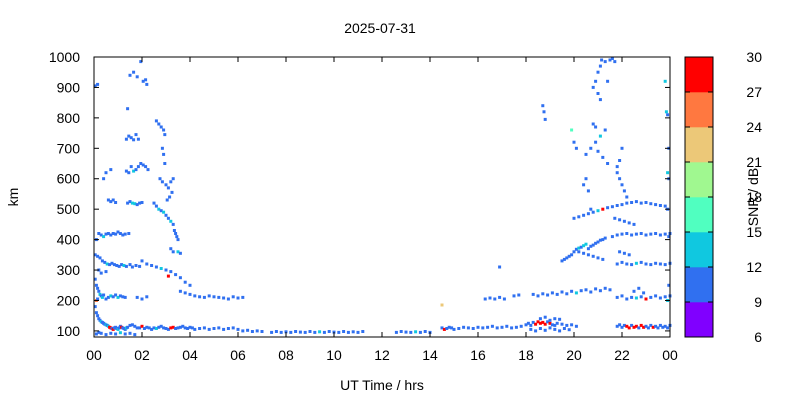  I want to click on y-tick-label: 100, so click(69, 331).